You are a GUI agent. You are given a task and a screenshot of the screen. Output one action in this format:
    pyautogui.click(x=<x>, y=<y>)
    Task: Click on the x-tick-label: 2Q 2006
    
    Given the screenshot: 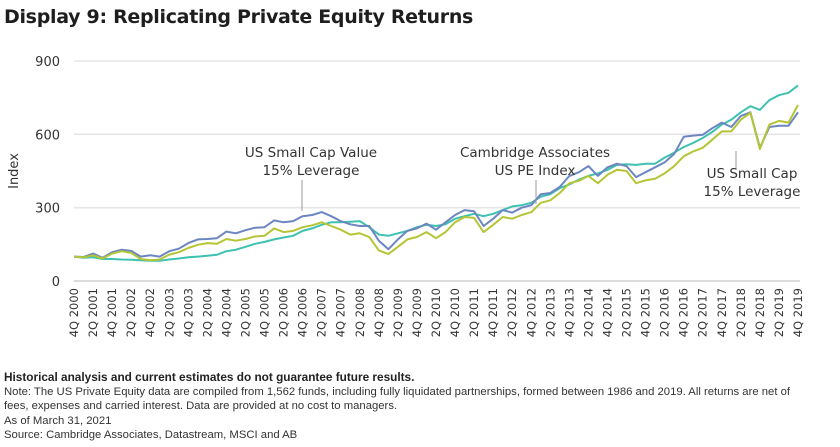 What is the action you would take?
    pyautogui.click(x=284, y=312)
    